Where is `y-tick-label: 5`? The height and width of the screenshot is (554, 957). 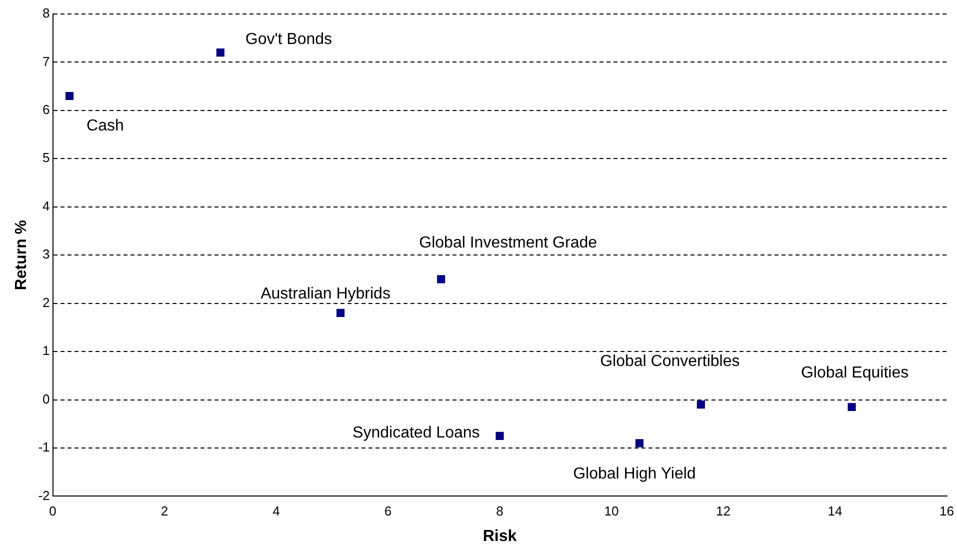
y-tick-label: 5 is located at coordinates (46, 158).